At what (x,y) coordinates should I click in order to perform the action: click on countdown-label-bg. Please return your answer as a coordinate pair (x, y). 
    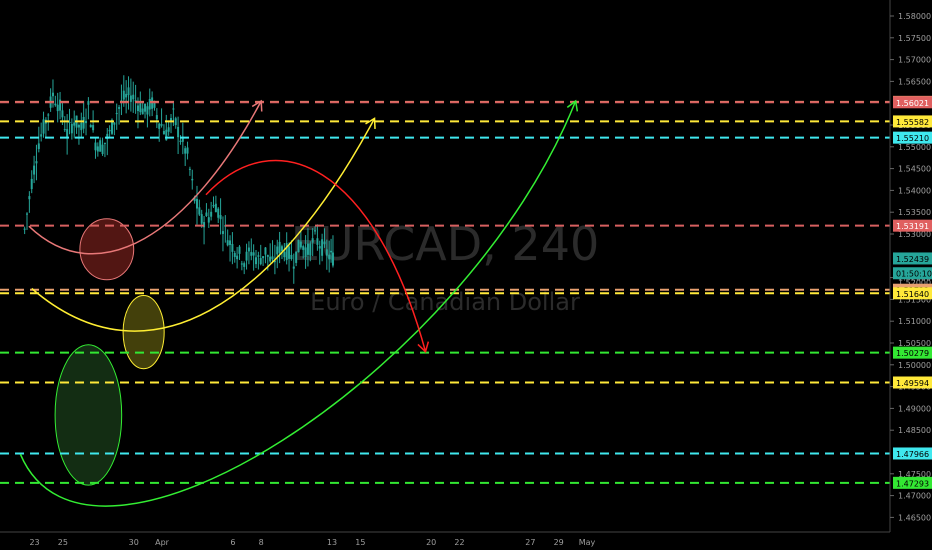
    Looking at the image, I should click on (912, 273).